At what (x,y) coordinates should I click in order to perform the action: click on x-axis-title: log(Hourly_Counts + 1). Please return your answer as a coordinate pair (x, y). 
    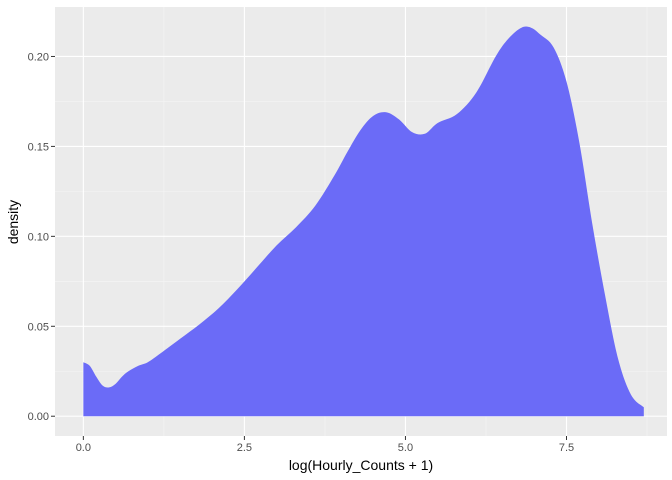
    Looking at the image, I should click on (361, 465).